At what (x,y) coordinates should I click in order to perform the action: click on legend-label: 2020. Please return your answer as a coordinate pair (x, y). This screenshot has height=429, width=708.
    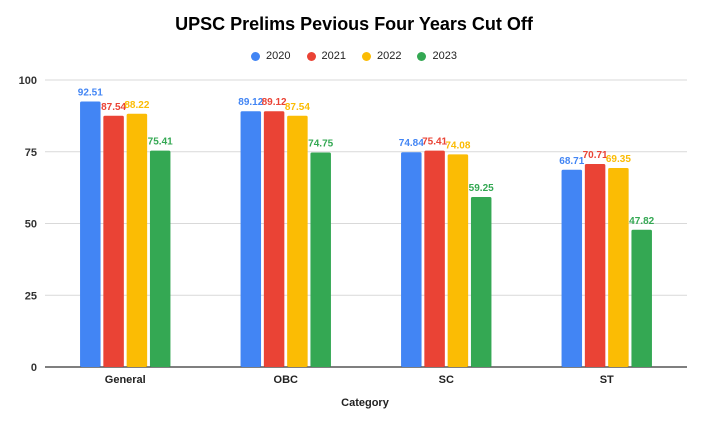
    Looking at the image, I should click on (278, 56).